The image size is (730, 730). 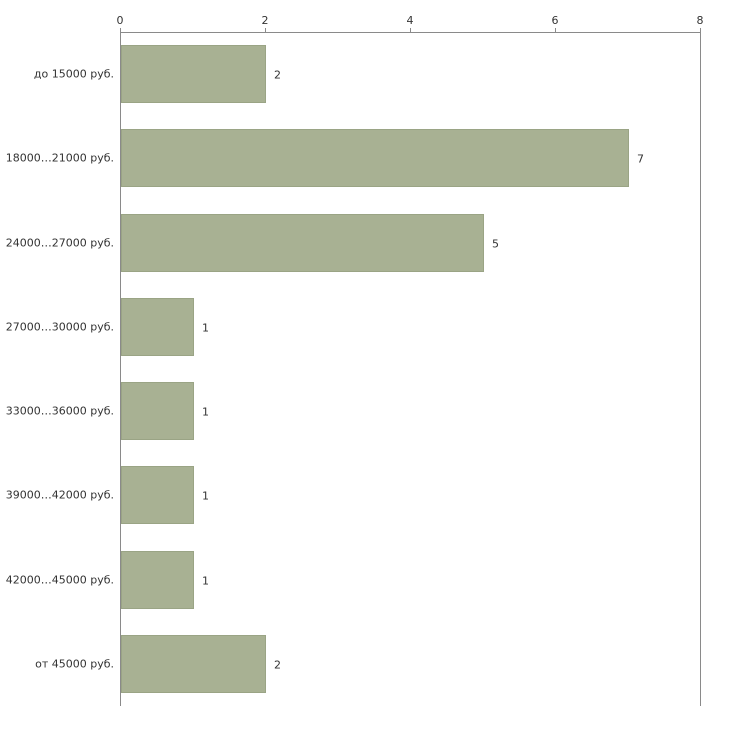 I want to click on x-tick-label: 8, so click(x=700, y=20).